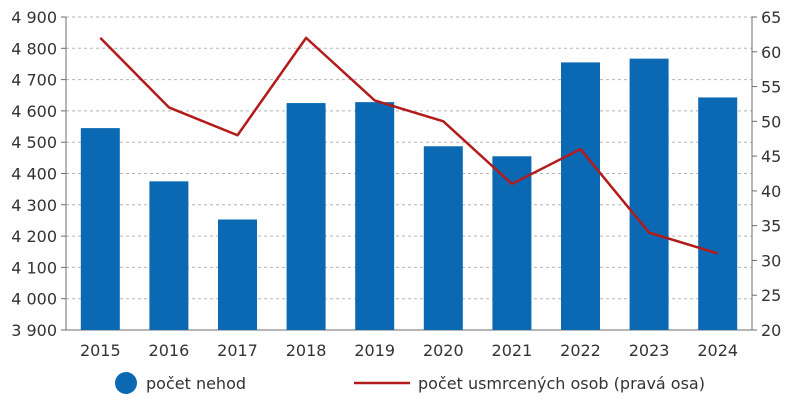 The height and width of the screenshot is (405, 800). Describe the element at coordinates (580, 350) in the screenshot. I see `x-tick-label: 2022` at that location.